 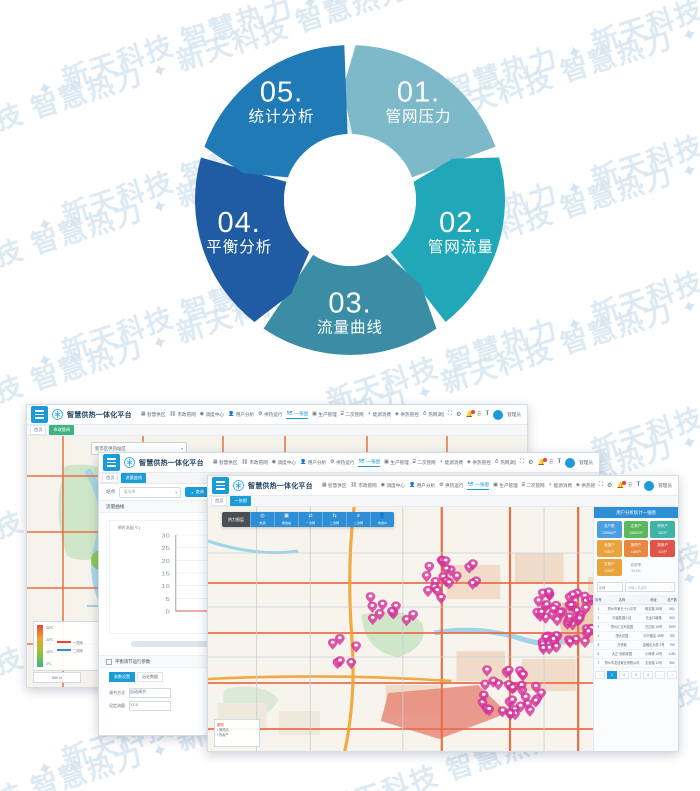 What do you see at coordinates (334, 519) in the screenshot?
I see `map-tool-4: ⇆ 二次网` at bounding box center [334, 519].